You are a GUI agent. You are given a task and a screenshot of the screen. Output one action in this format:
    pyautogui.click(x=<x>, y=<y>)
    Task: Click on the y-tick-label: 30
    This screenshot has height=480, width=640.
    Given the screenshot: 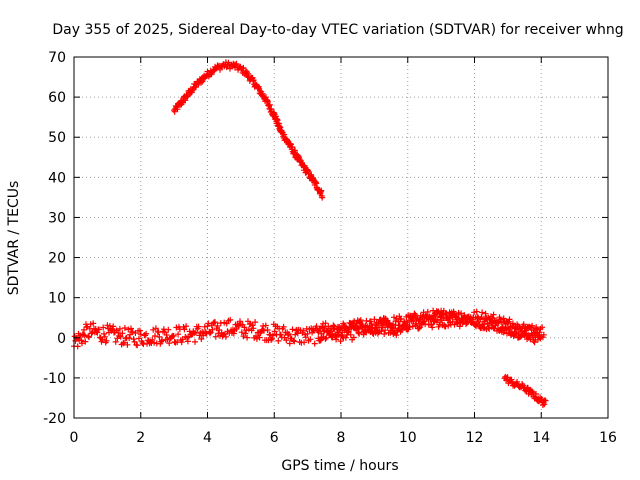 What is the action you would take?
    pyautogui.click(x=57, y=218)
    